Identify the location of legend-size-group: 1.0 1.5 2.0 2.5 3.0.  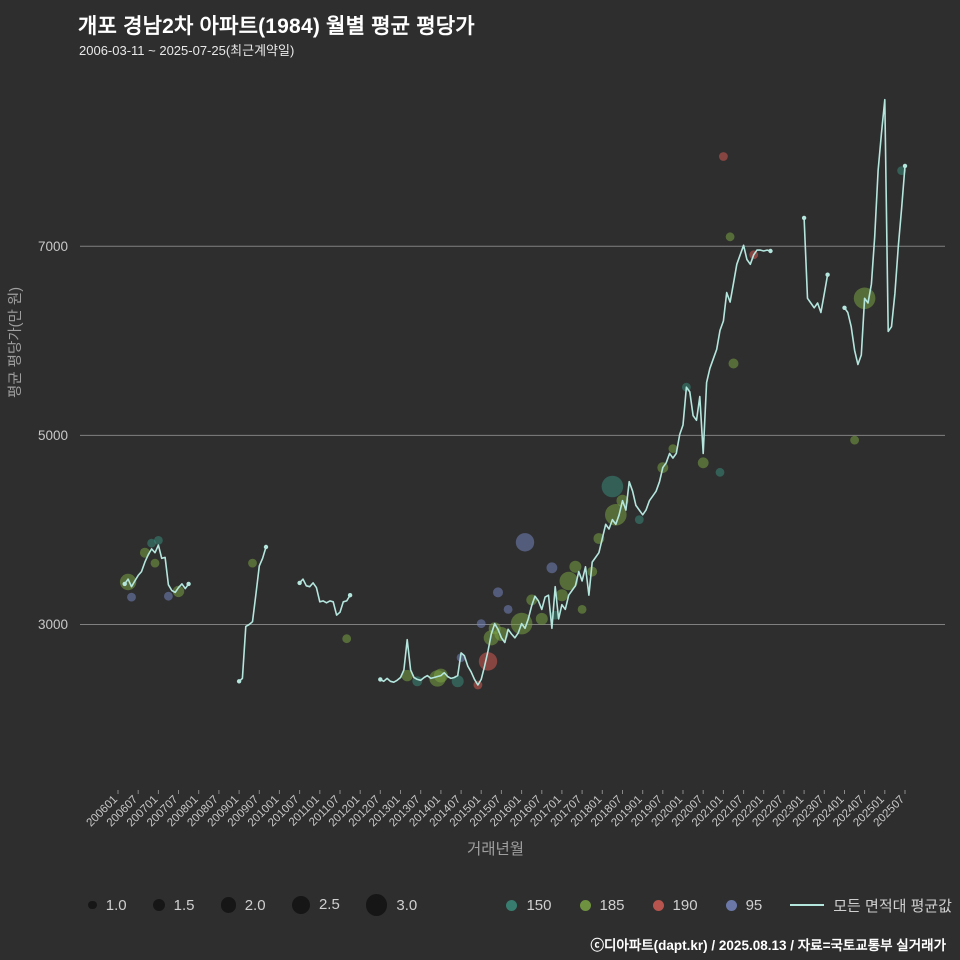
(265, 905).